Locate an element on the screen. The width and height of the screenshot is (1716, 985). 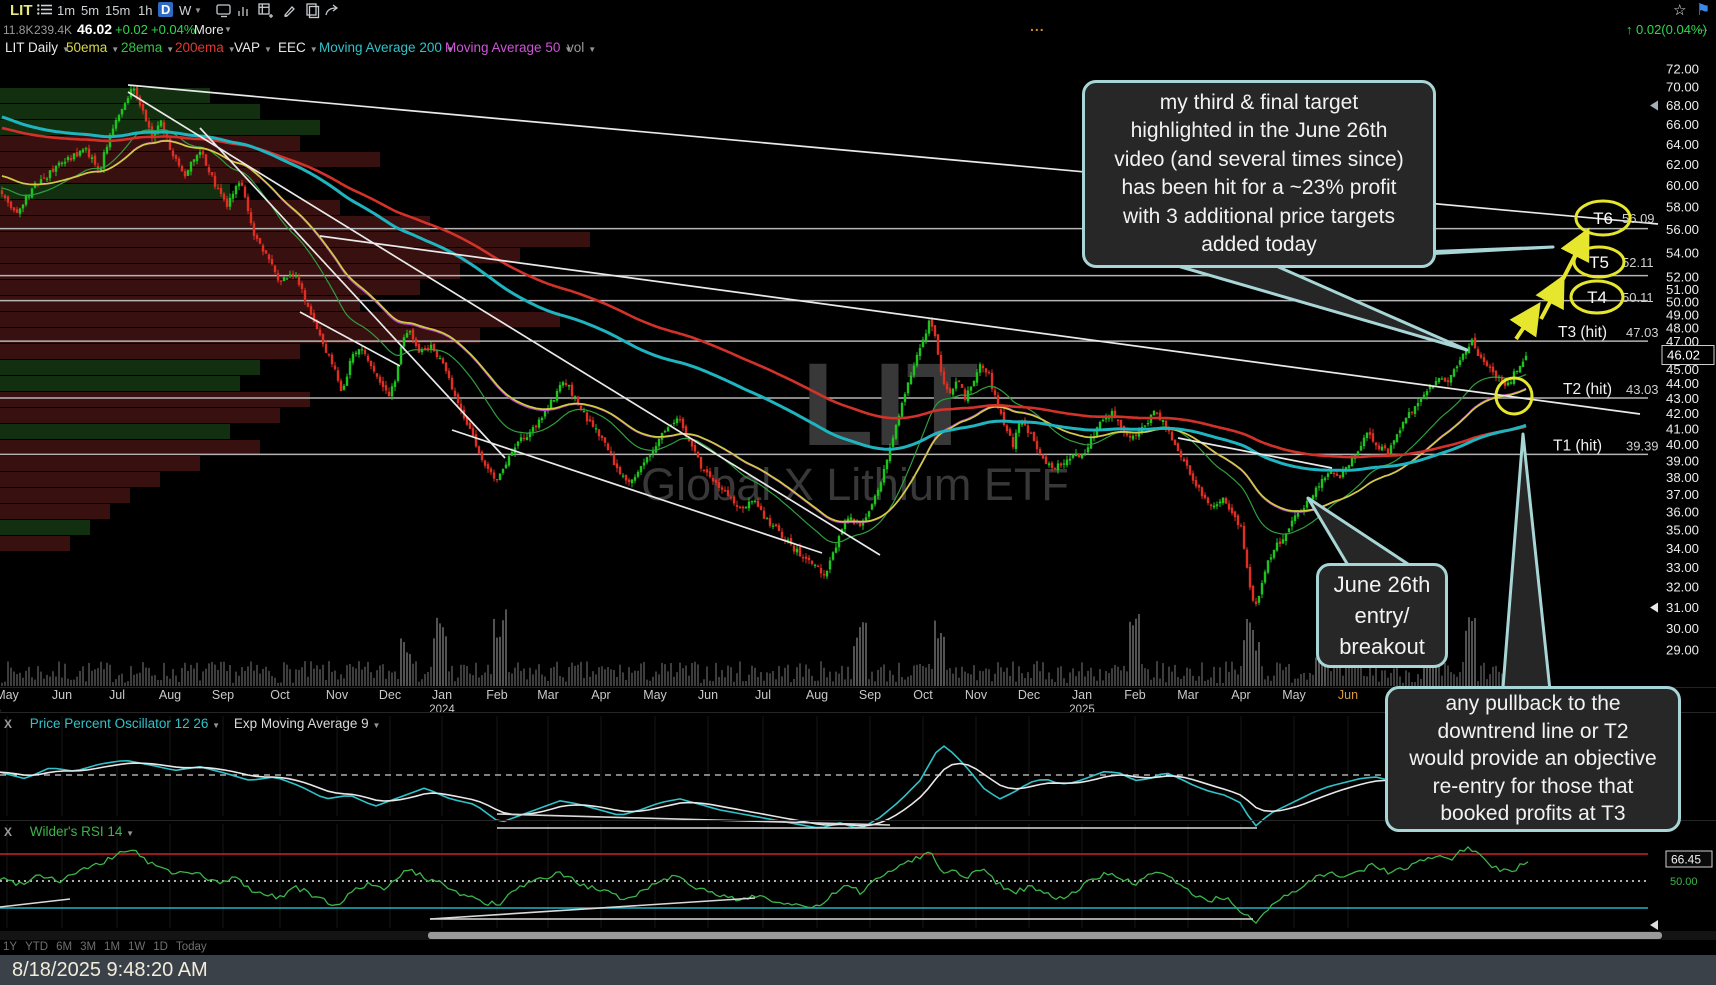
callout-line: highlighted in the June 26th is located at coordinates (1259, 130).